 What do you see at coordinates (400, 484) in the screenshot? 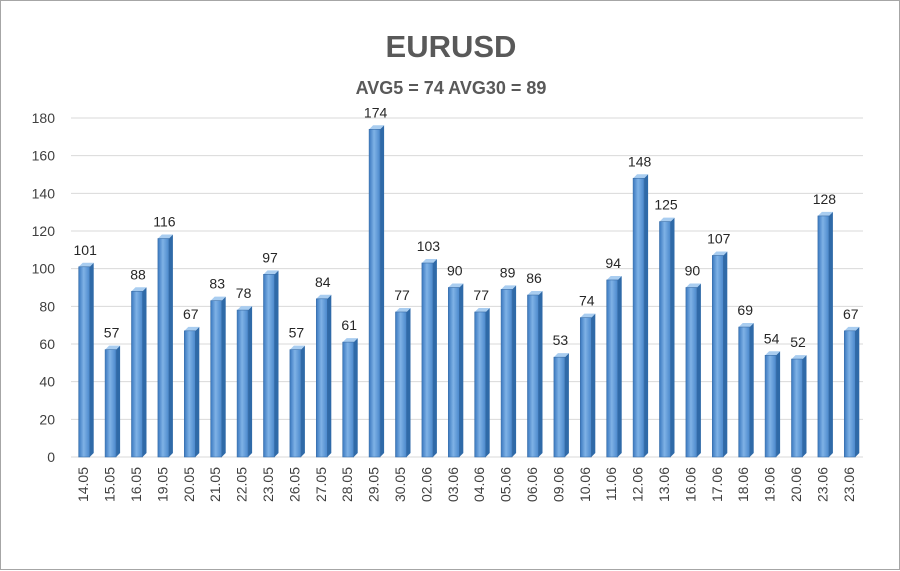
I see `x-tick-label: 30.05` at bounding box center [400, 484].